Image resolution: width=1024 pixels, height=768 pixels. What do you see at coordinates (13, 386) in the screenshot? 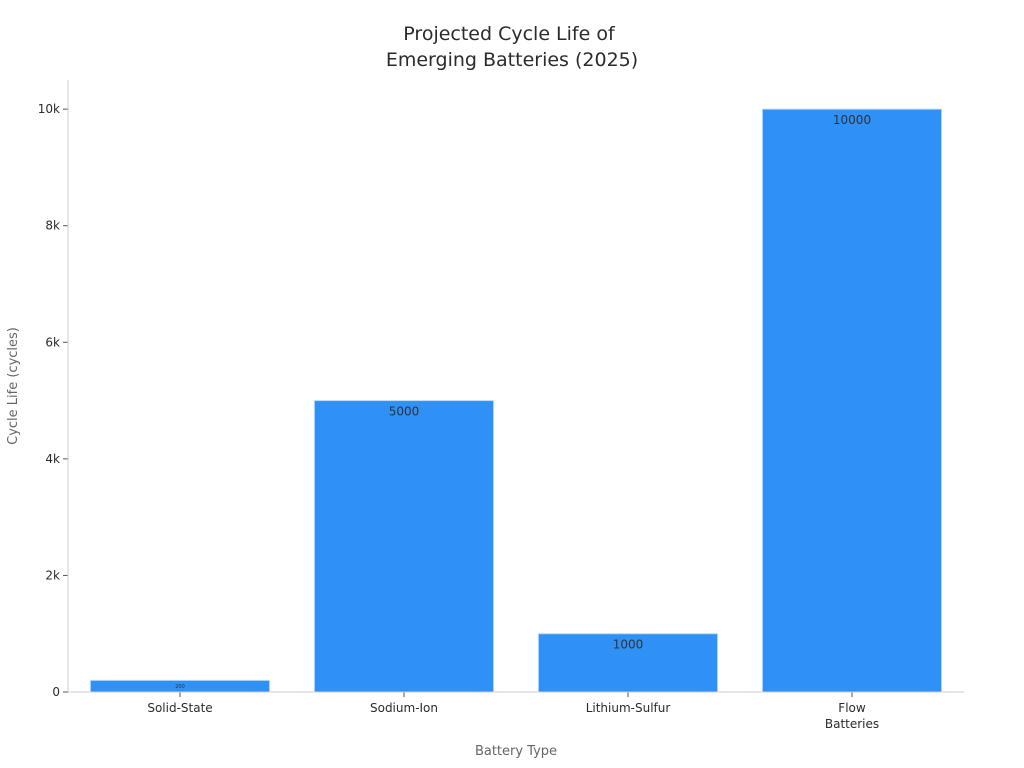
I see `y-axis-label: Cycle Life (cycles)` at bounding box center [13, 386].